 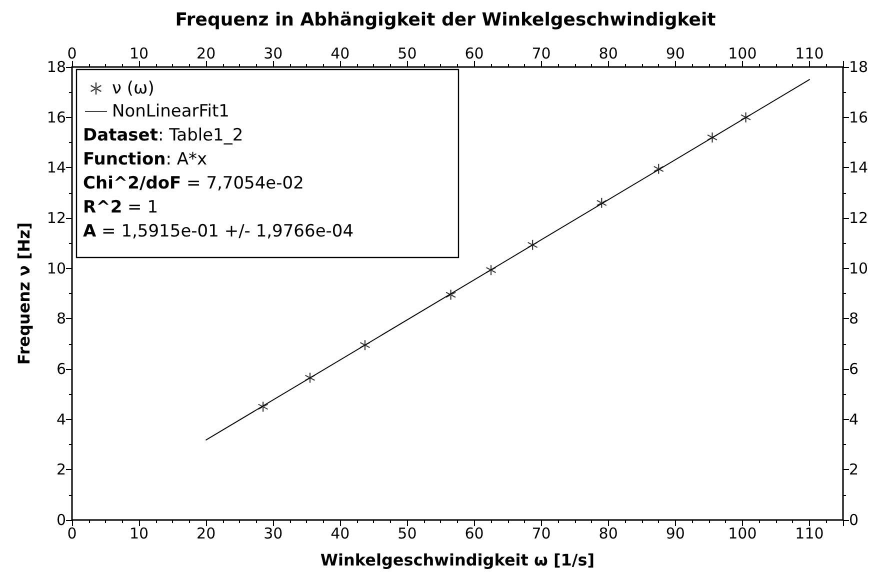 I want to click on y2-tick-label: 0, so click(x=854, y=520).